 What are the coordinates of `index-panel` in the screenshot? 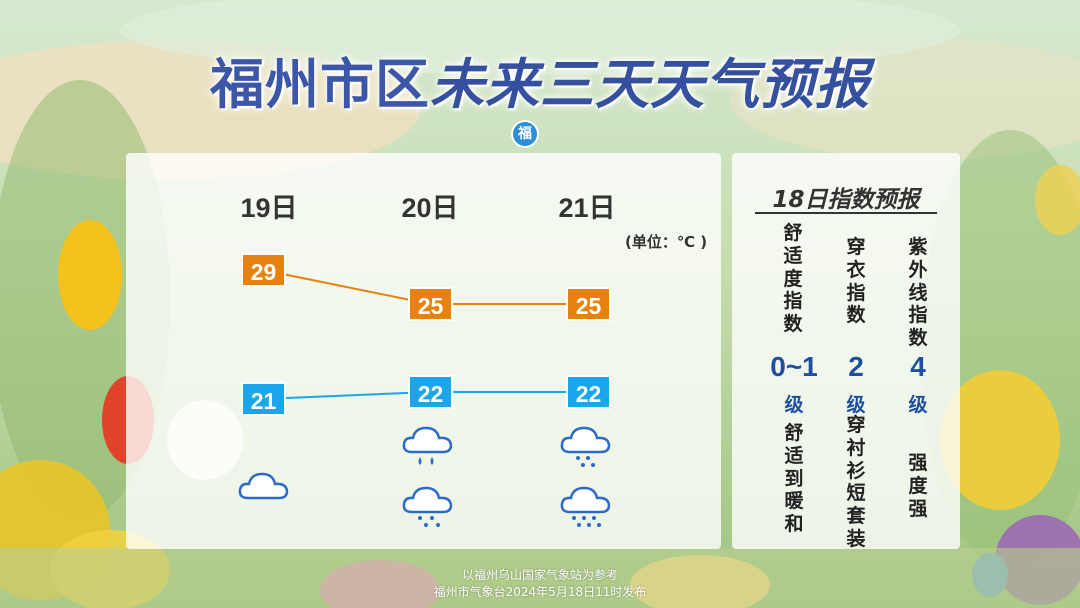 It's located at (846, 351).